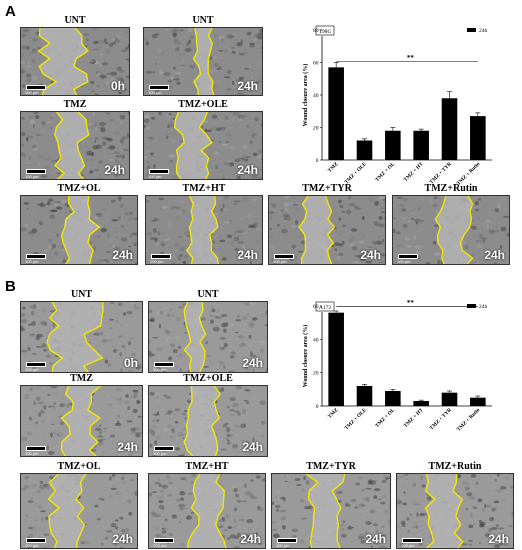  Describe the element at coordinates (469, 420) in the screenshot. I see `x-tick-label: TMZ + Rutin` at that location.